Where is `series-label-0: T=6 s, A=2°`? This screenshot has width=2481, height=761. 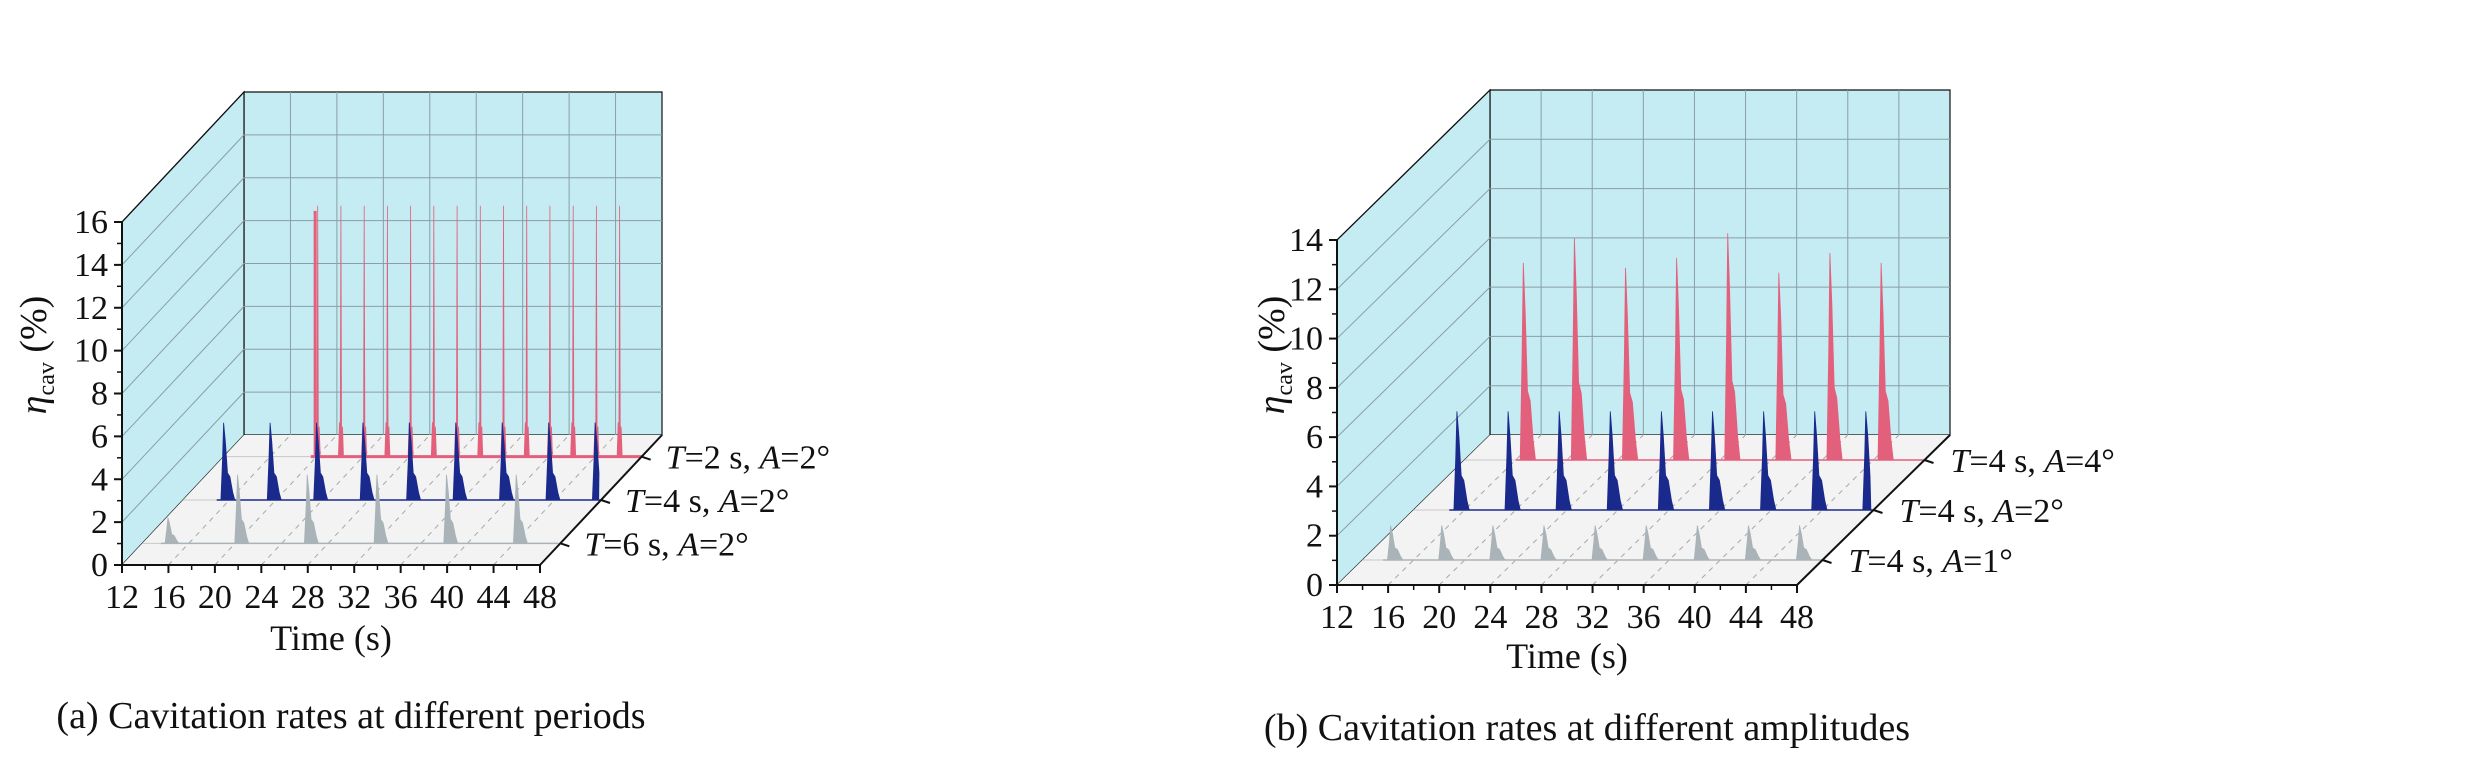 series-label-0: T=6 s, A=2° is located at coordinates (666, 544).